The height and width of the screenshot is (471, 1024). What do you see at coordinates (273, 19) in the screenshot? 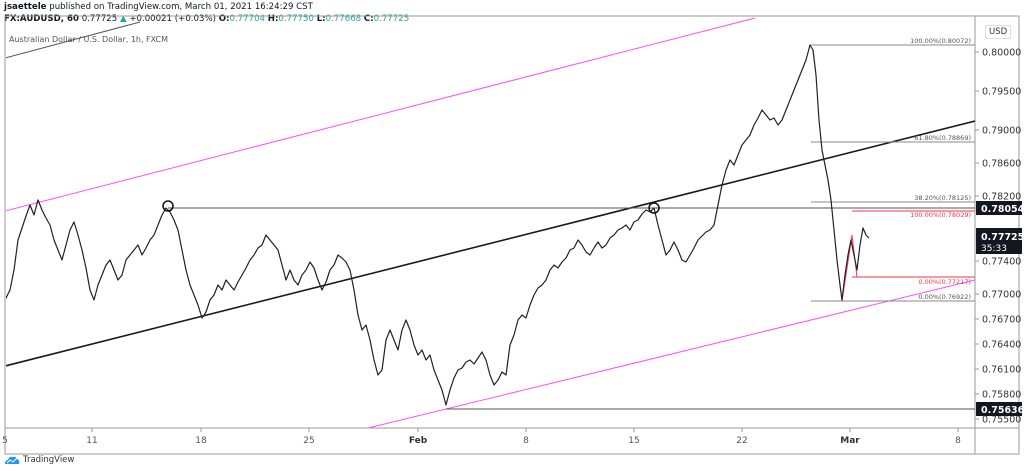
I see `high-label: H:` at bounding box center [273, 19].